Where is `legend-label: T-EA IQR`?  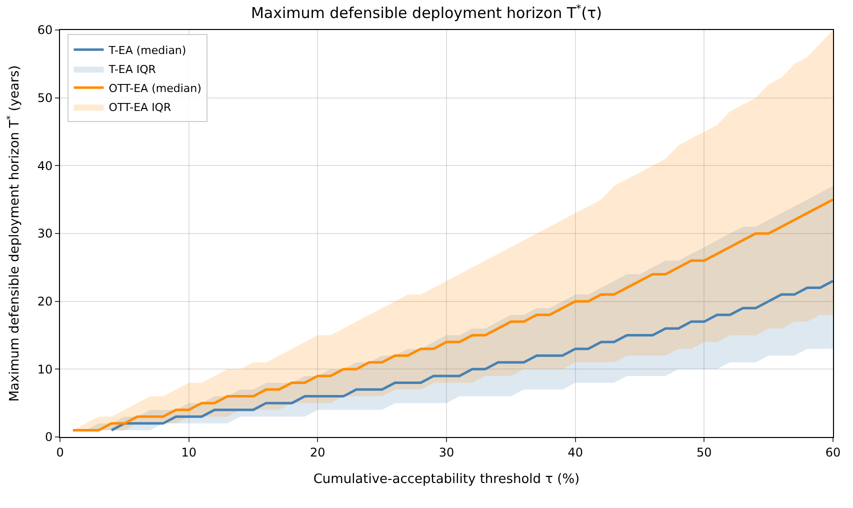 legend-label: T-EA IQR is located at coordinates (132, 69).